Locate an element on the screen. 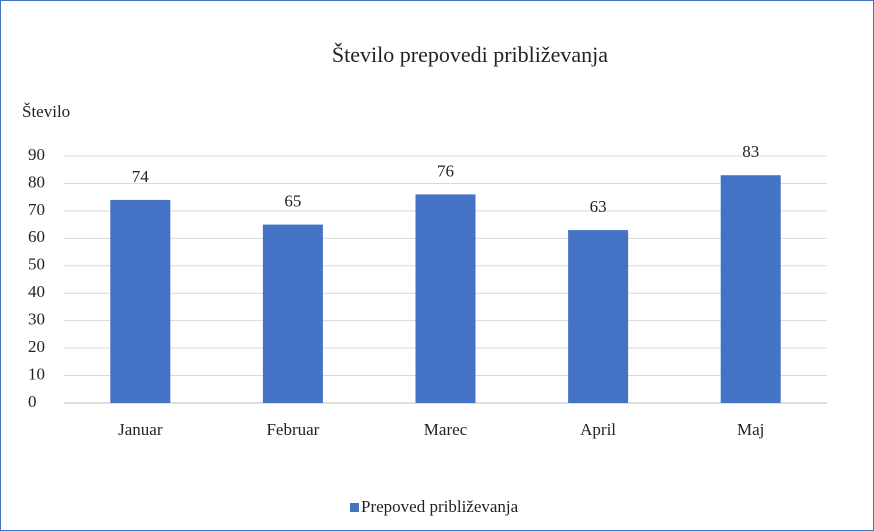 The image size is (874, 531). data-label: 83 is located at coordinates (750, 151).